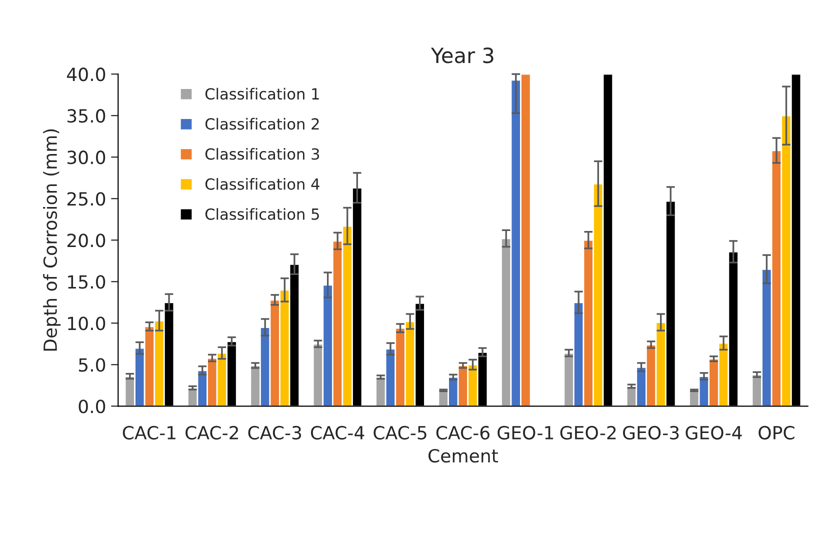 The width and height of the screenshot is (826, 533). What do you see at coordinates (651, 433) in the screenshot?
I see `x-tick-label: GEO-3` at bounding box center [651, 433].